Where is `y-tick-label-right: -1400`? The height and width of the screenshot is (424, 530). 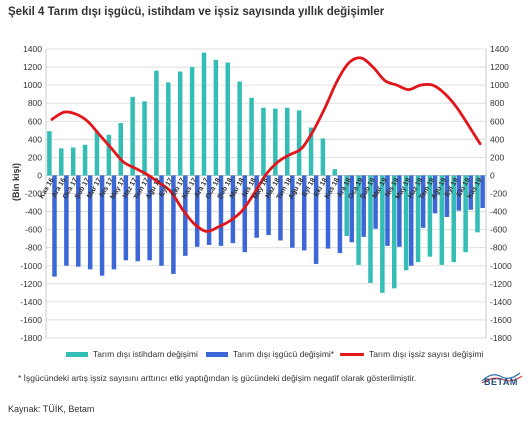
y-tick-label-right: -1400 is located at coordinates (501, 302).